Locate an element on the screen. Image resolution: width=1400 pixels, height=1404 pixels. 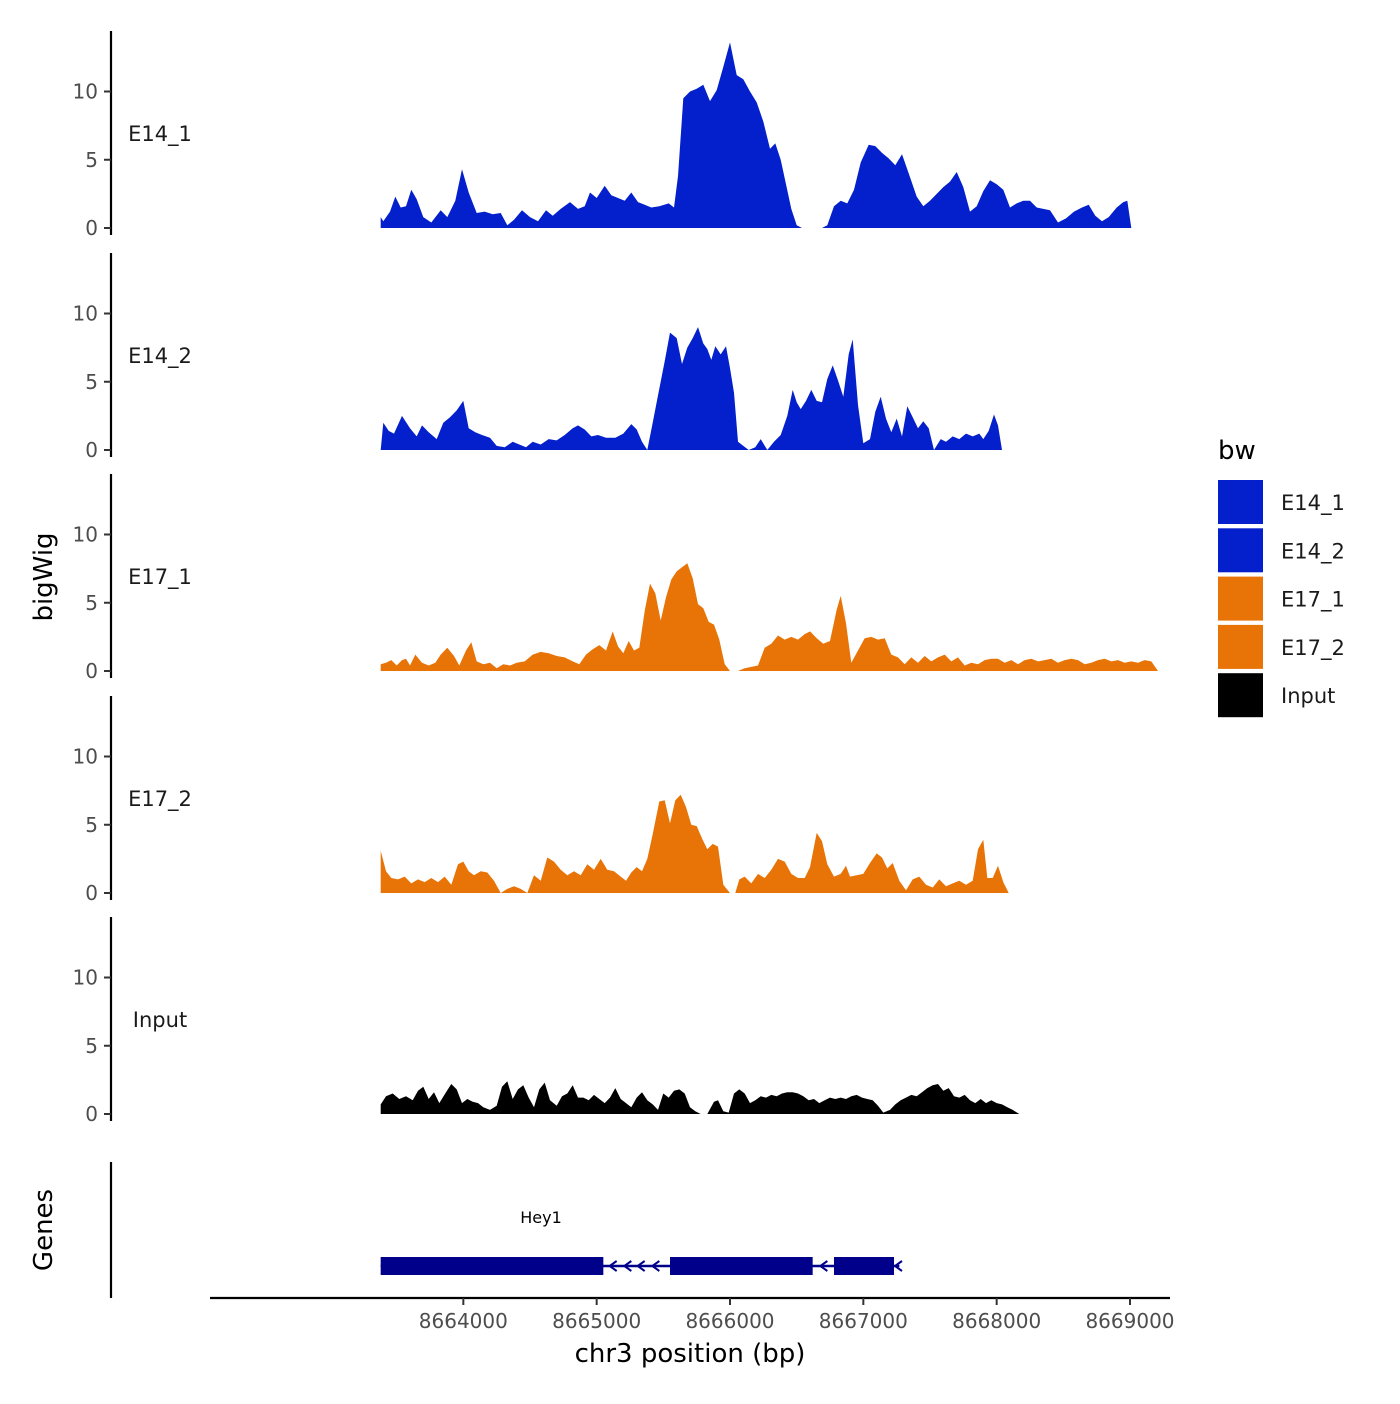
legend-label: E17_1 is located at coordinates (1313, 600).